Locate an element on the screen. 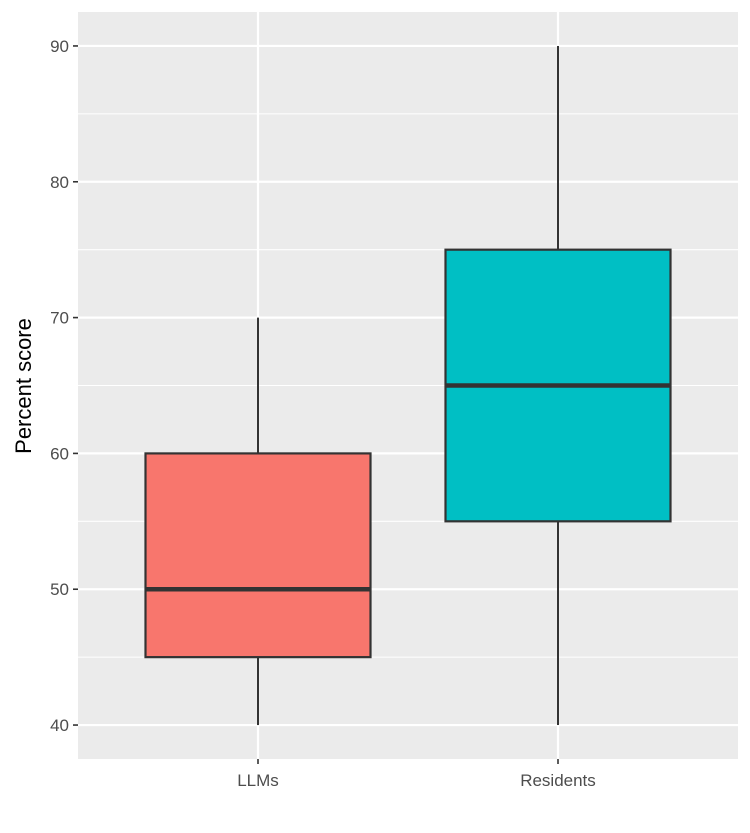  y-axis: 40 50 60 70 80 90 is located at coordinates (64, 386).